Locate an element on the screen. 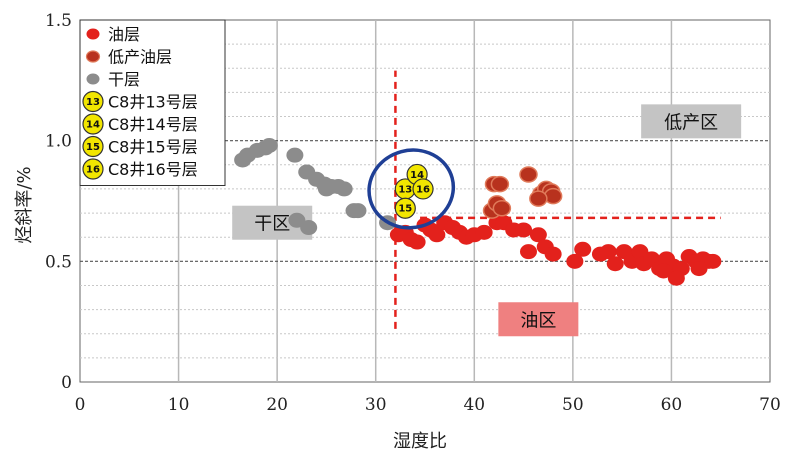 The height and width of the screenshot is (470, 800). well-layer-marker-label: 15 is located at coordinates (405, 209).